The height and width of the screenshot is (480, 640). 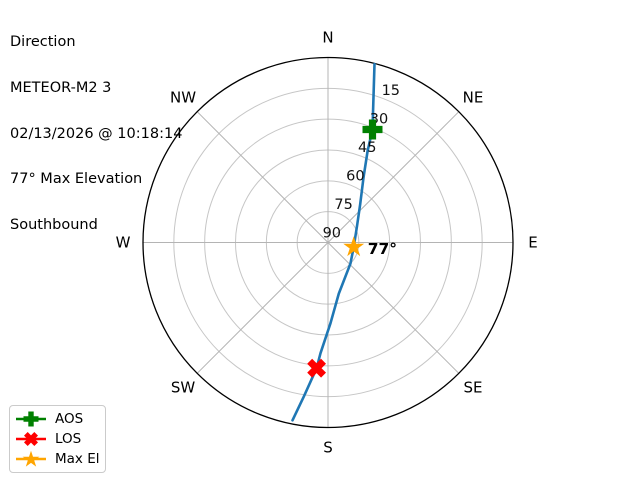 I want to click on legend-label-maxel: Max El, so click(x=77, y=459).